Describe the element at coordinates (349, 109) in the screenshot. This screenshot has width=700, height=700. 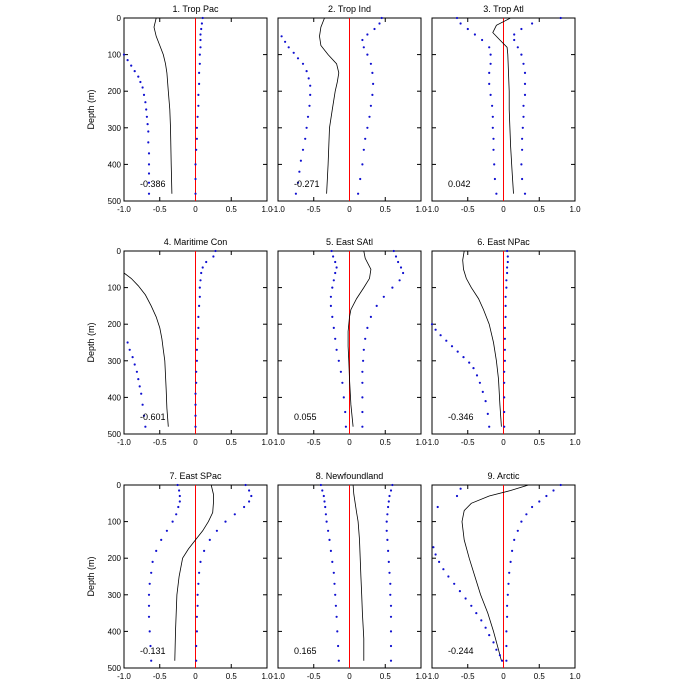
I see `panel-2: 2. Trop Ind -1.0 -0.5 0 0.5 1.0 -0.271` at that location.